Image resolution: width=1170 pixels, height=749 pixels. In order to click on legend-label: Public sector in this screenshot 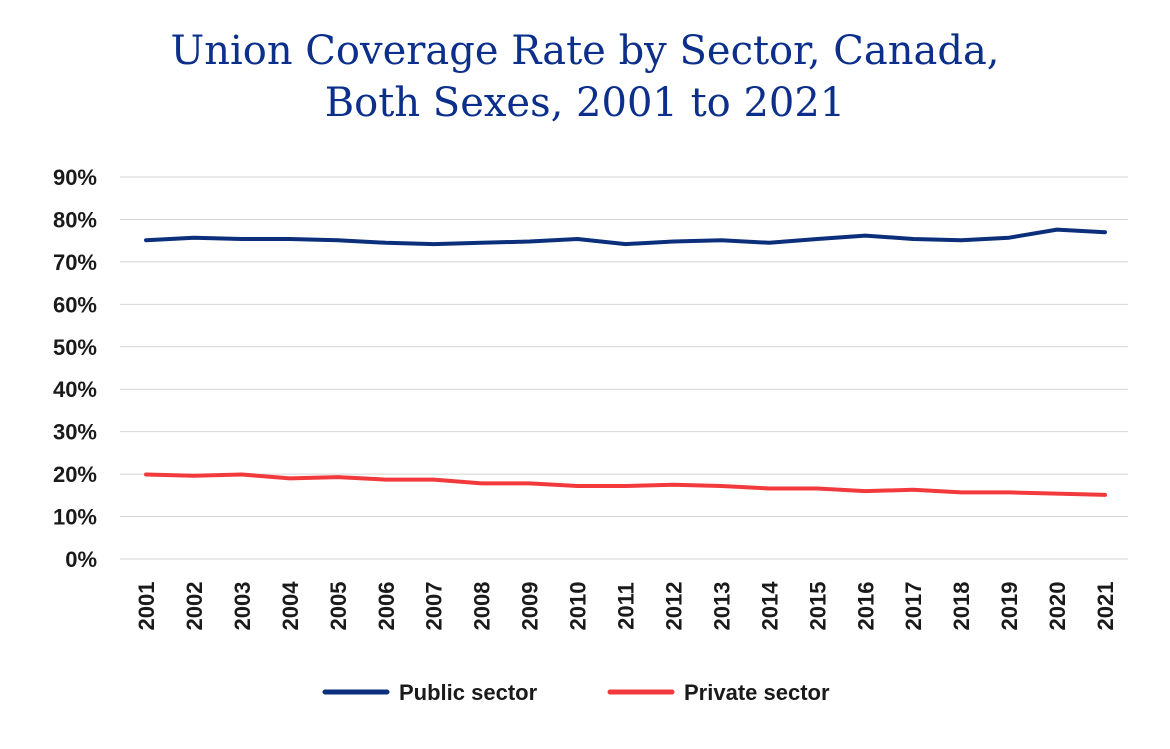, I will do `click(468, 692)`.